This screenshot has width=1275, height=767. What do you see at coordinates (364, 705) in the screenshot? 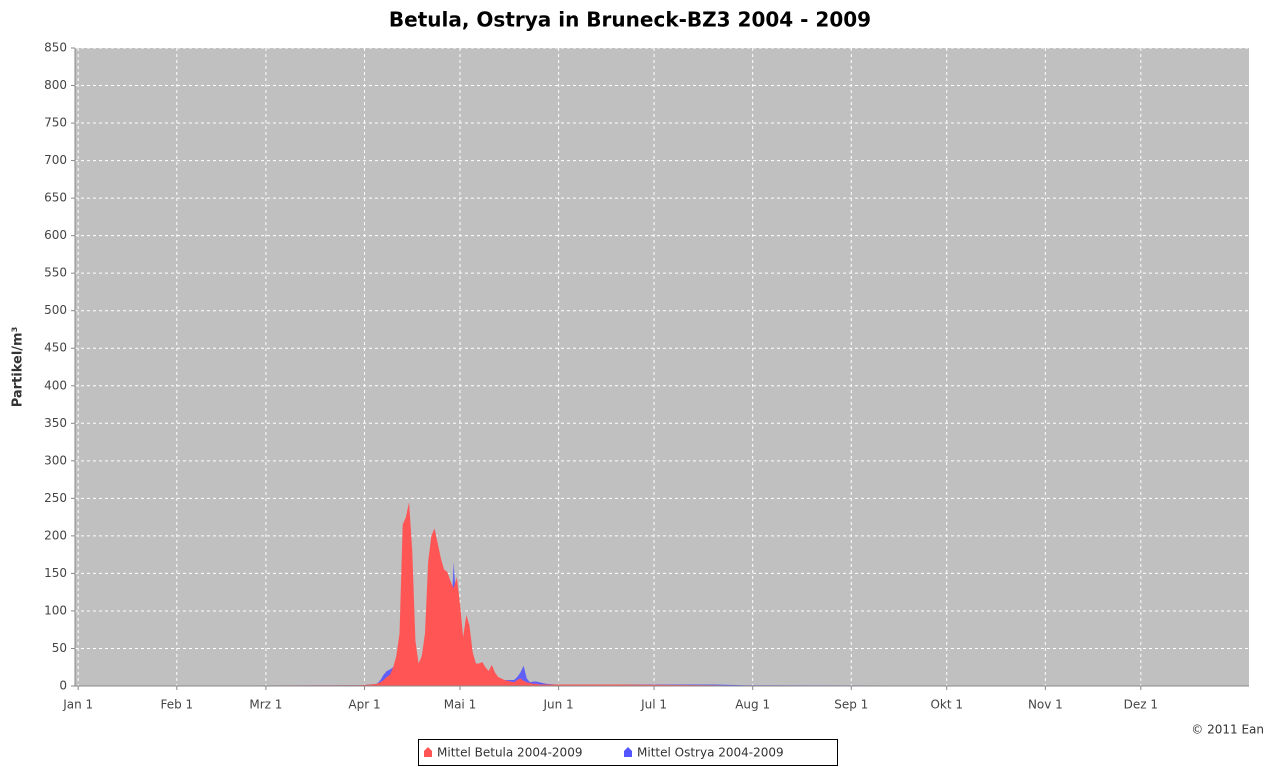
I see `x-tick-label: Apr 1` at bounding box center [364, 705].